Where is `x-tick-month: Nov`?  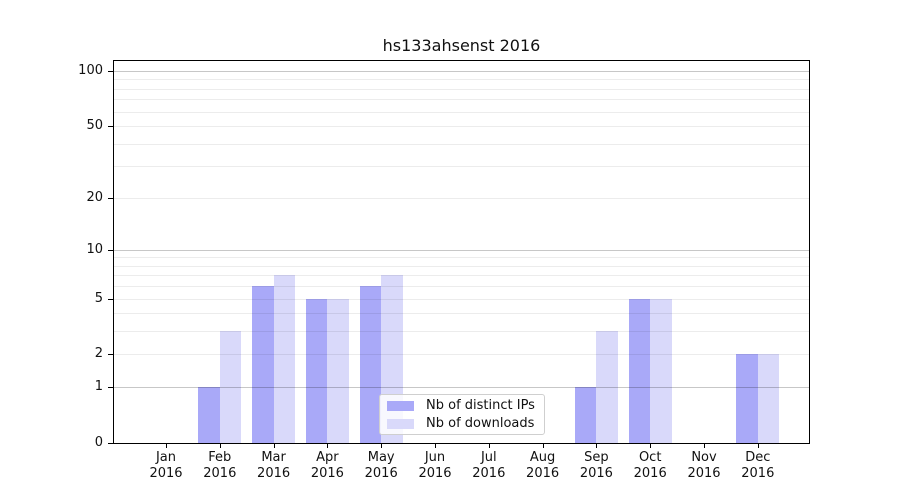 x-tick-month: Nov is located at coordinates (704, 457).